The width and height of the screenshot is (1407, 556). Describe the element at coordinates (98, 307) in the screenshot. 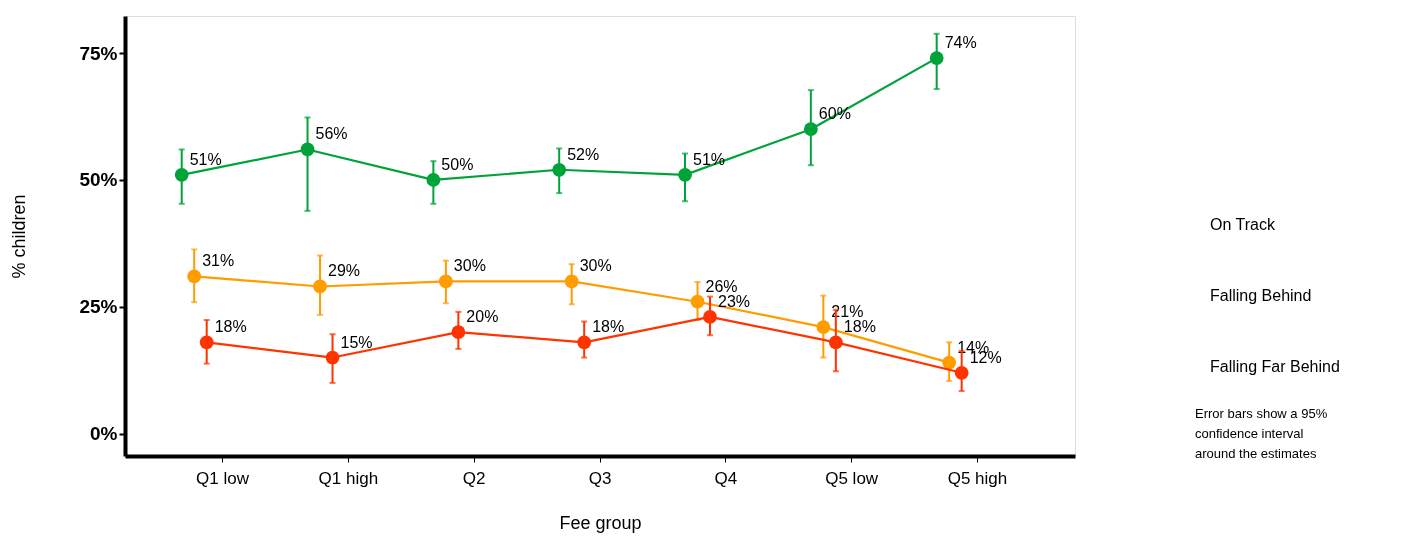

I see `y-tick-label: 25%` at that location.